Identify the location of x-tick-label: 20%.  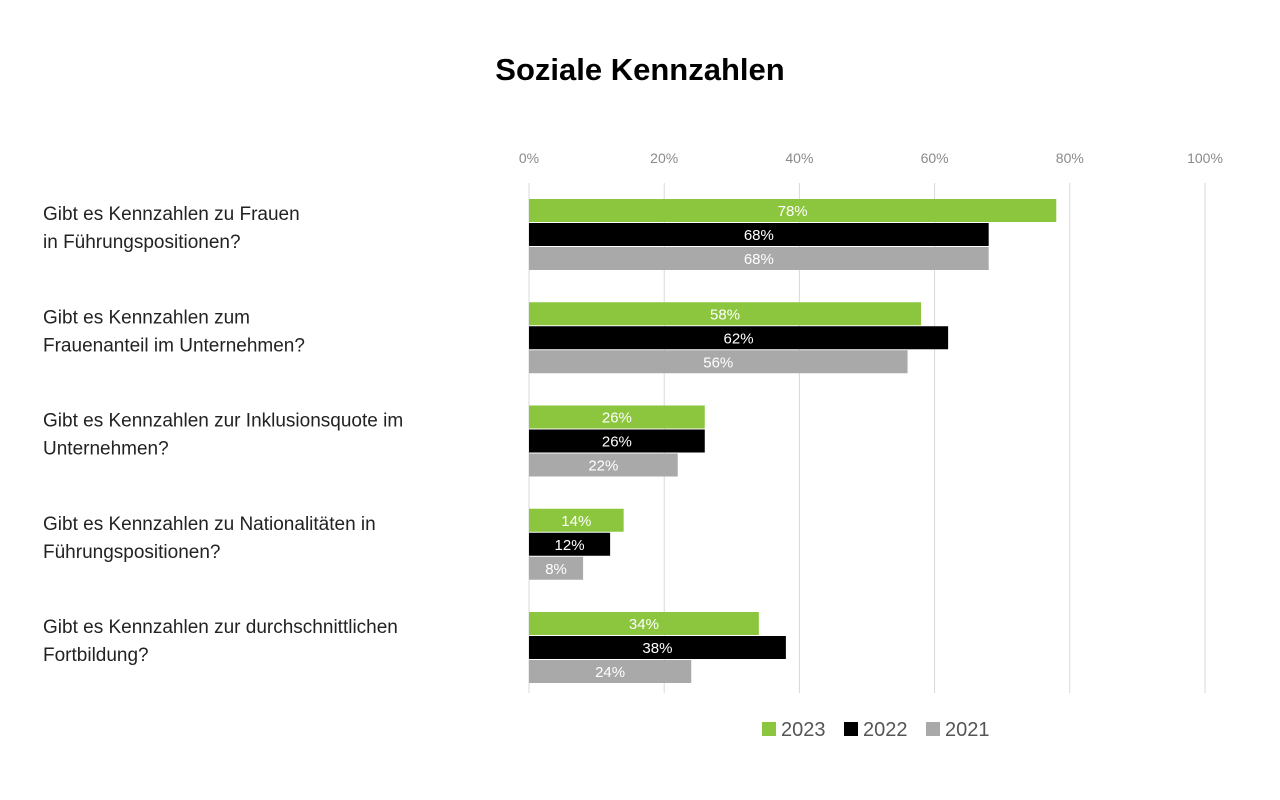
(664, 158).